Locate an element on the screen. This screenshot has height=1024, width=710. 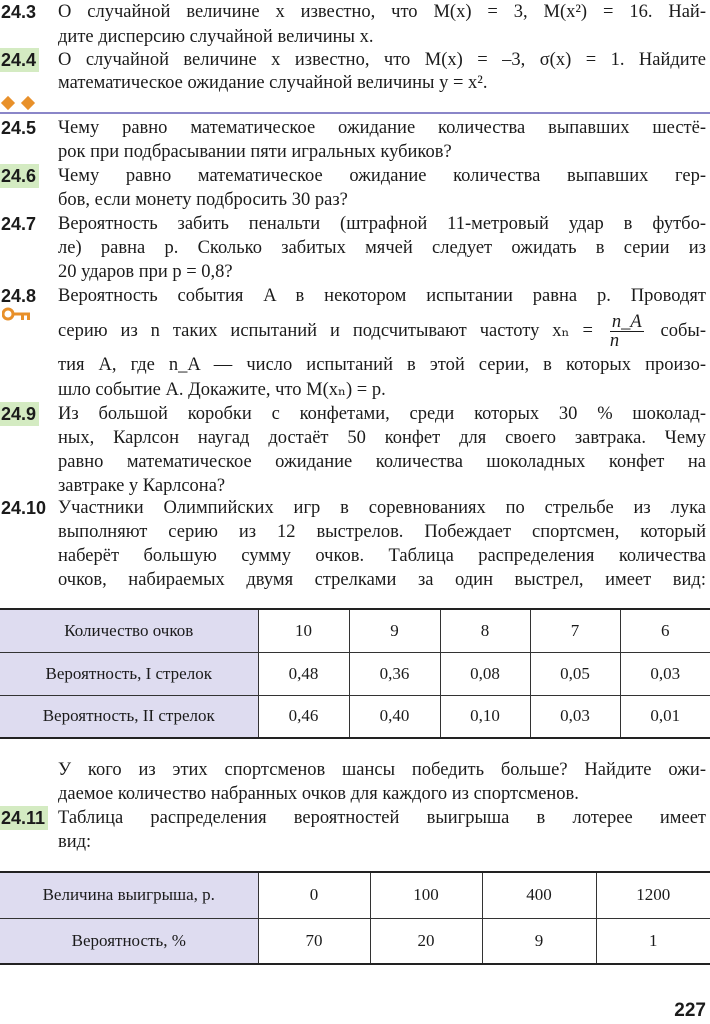
problem-number: 24.9 is located at coordinates (20, 414).